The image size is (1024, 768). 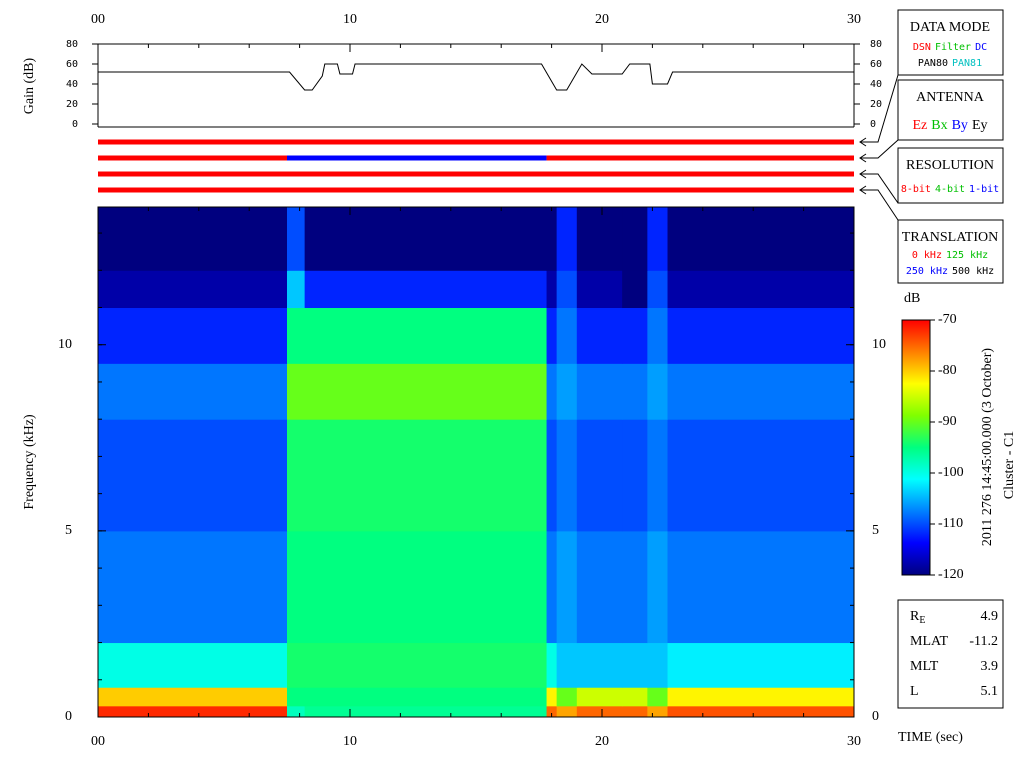 What do you see at coordinates (350, 19) in the screenshot?
I see `x-tick-label: 10` at bounding box center [350, 19].